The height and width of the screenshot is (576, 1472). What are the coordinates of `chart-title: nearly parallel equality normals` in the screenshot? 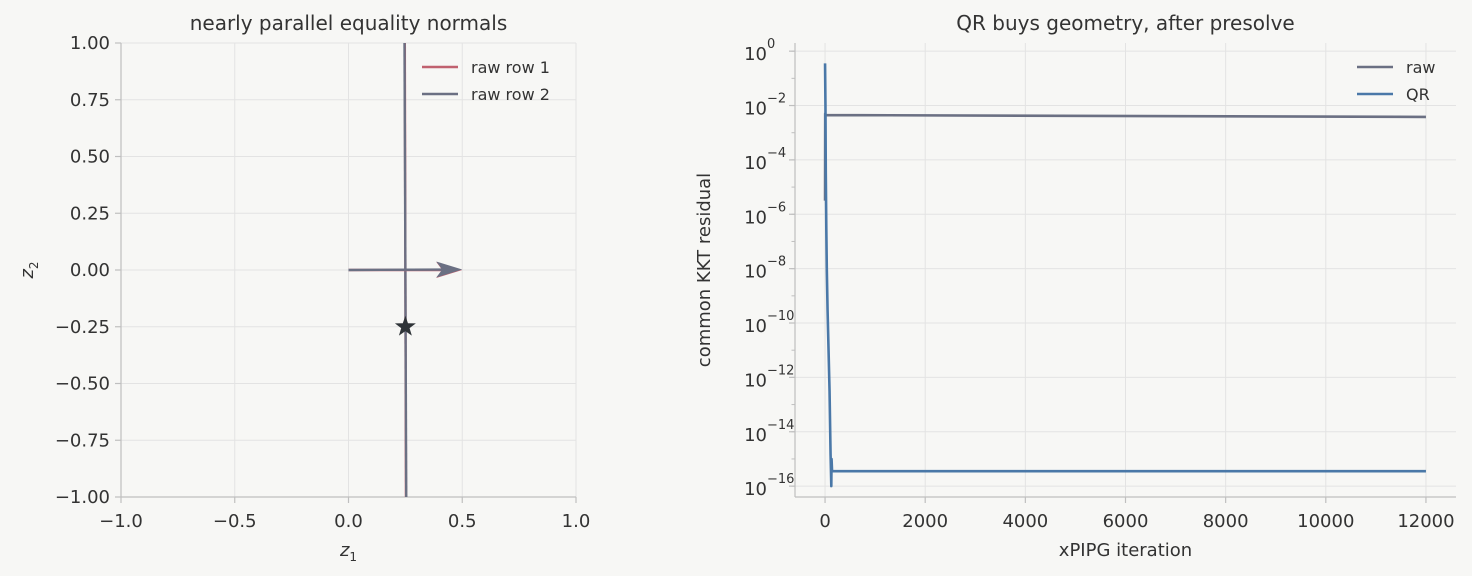 It's located at (349, 23).